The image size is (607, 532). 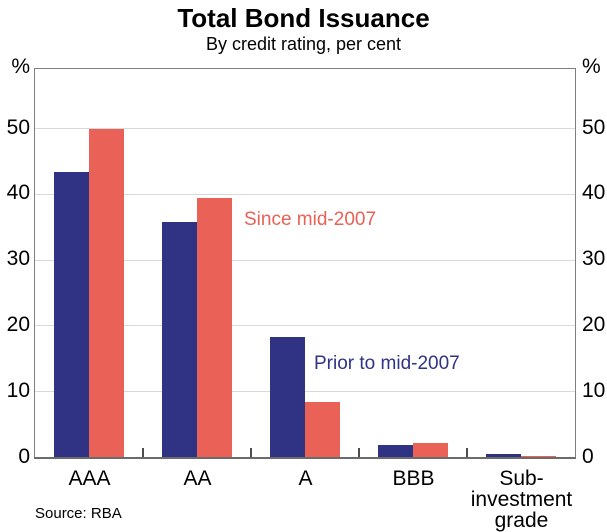 I want to click on bar-since-bbb, so click(x=430, y=450).